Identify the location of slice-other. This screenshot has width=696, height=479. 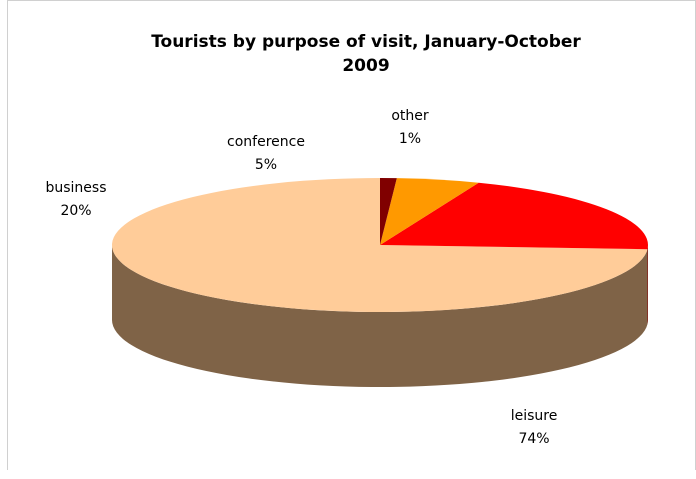
(388, 211).